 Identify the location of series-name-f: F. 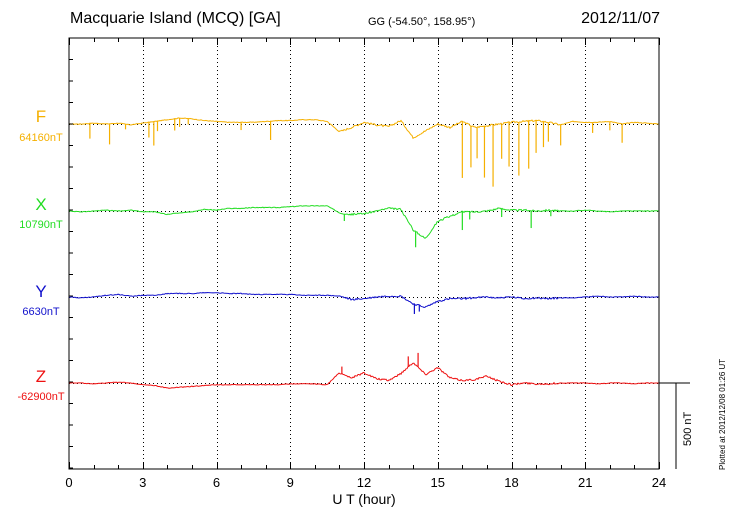
(41, 116).